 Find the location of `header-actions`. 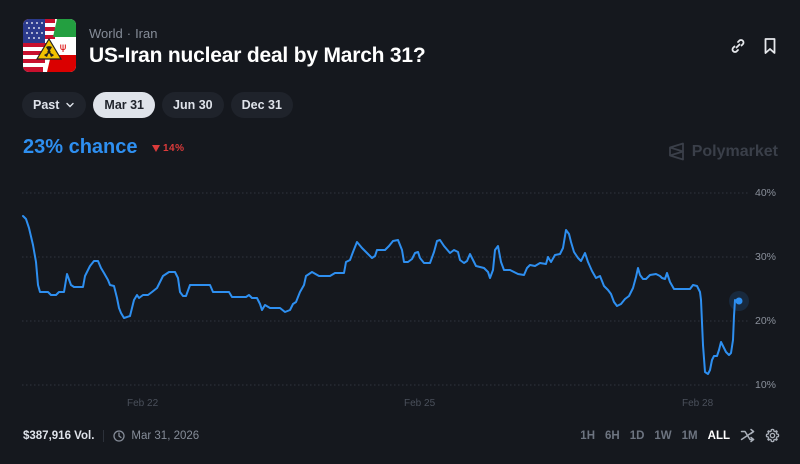

header-actions is located at coordinates (754, 46).